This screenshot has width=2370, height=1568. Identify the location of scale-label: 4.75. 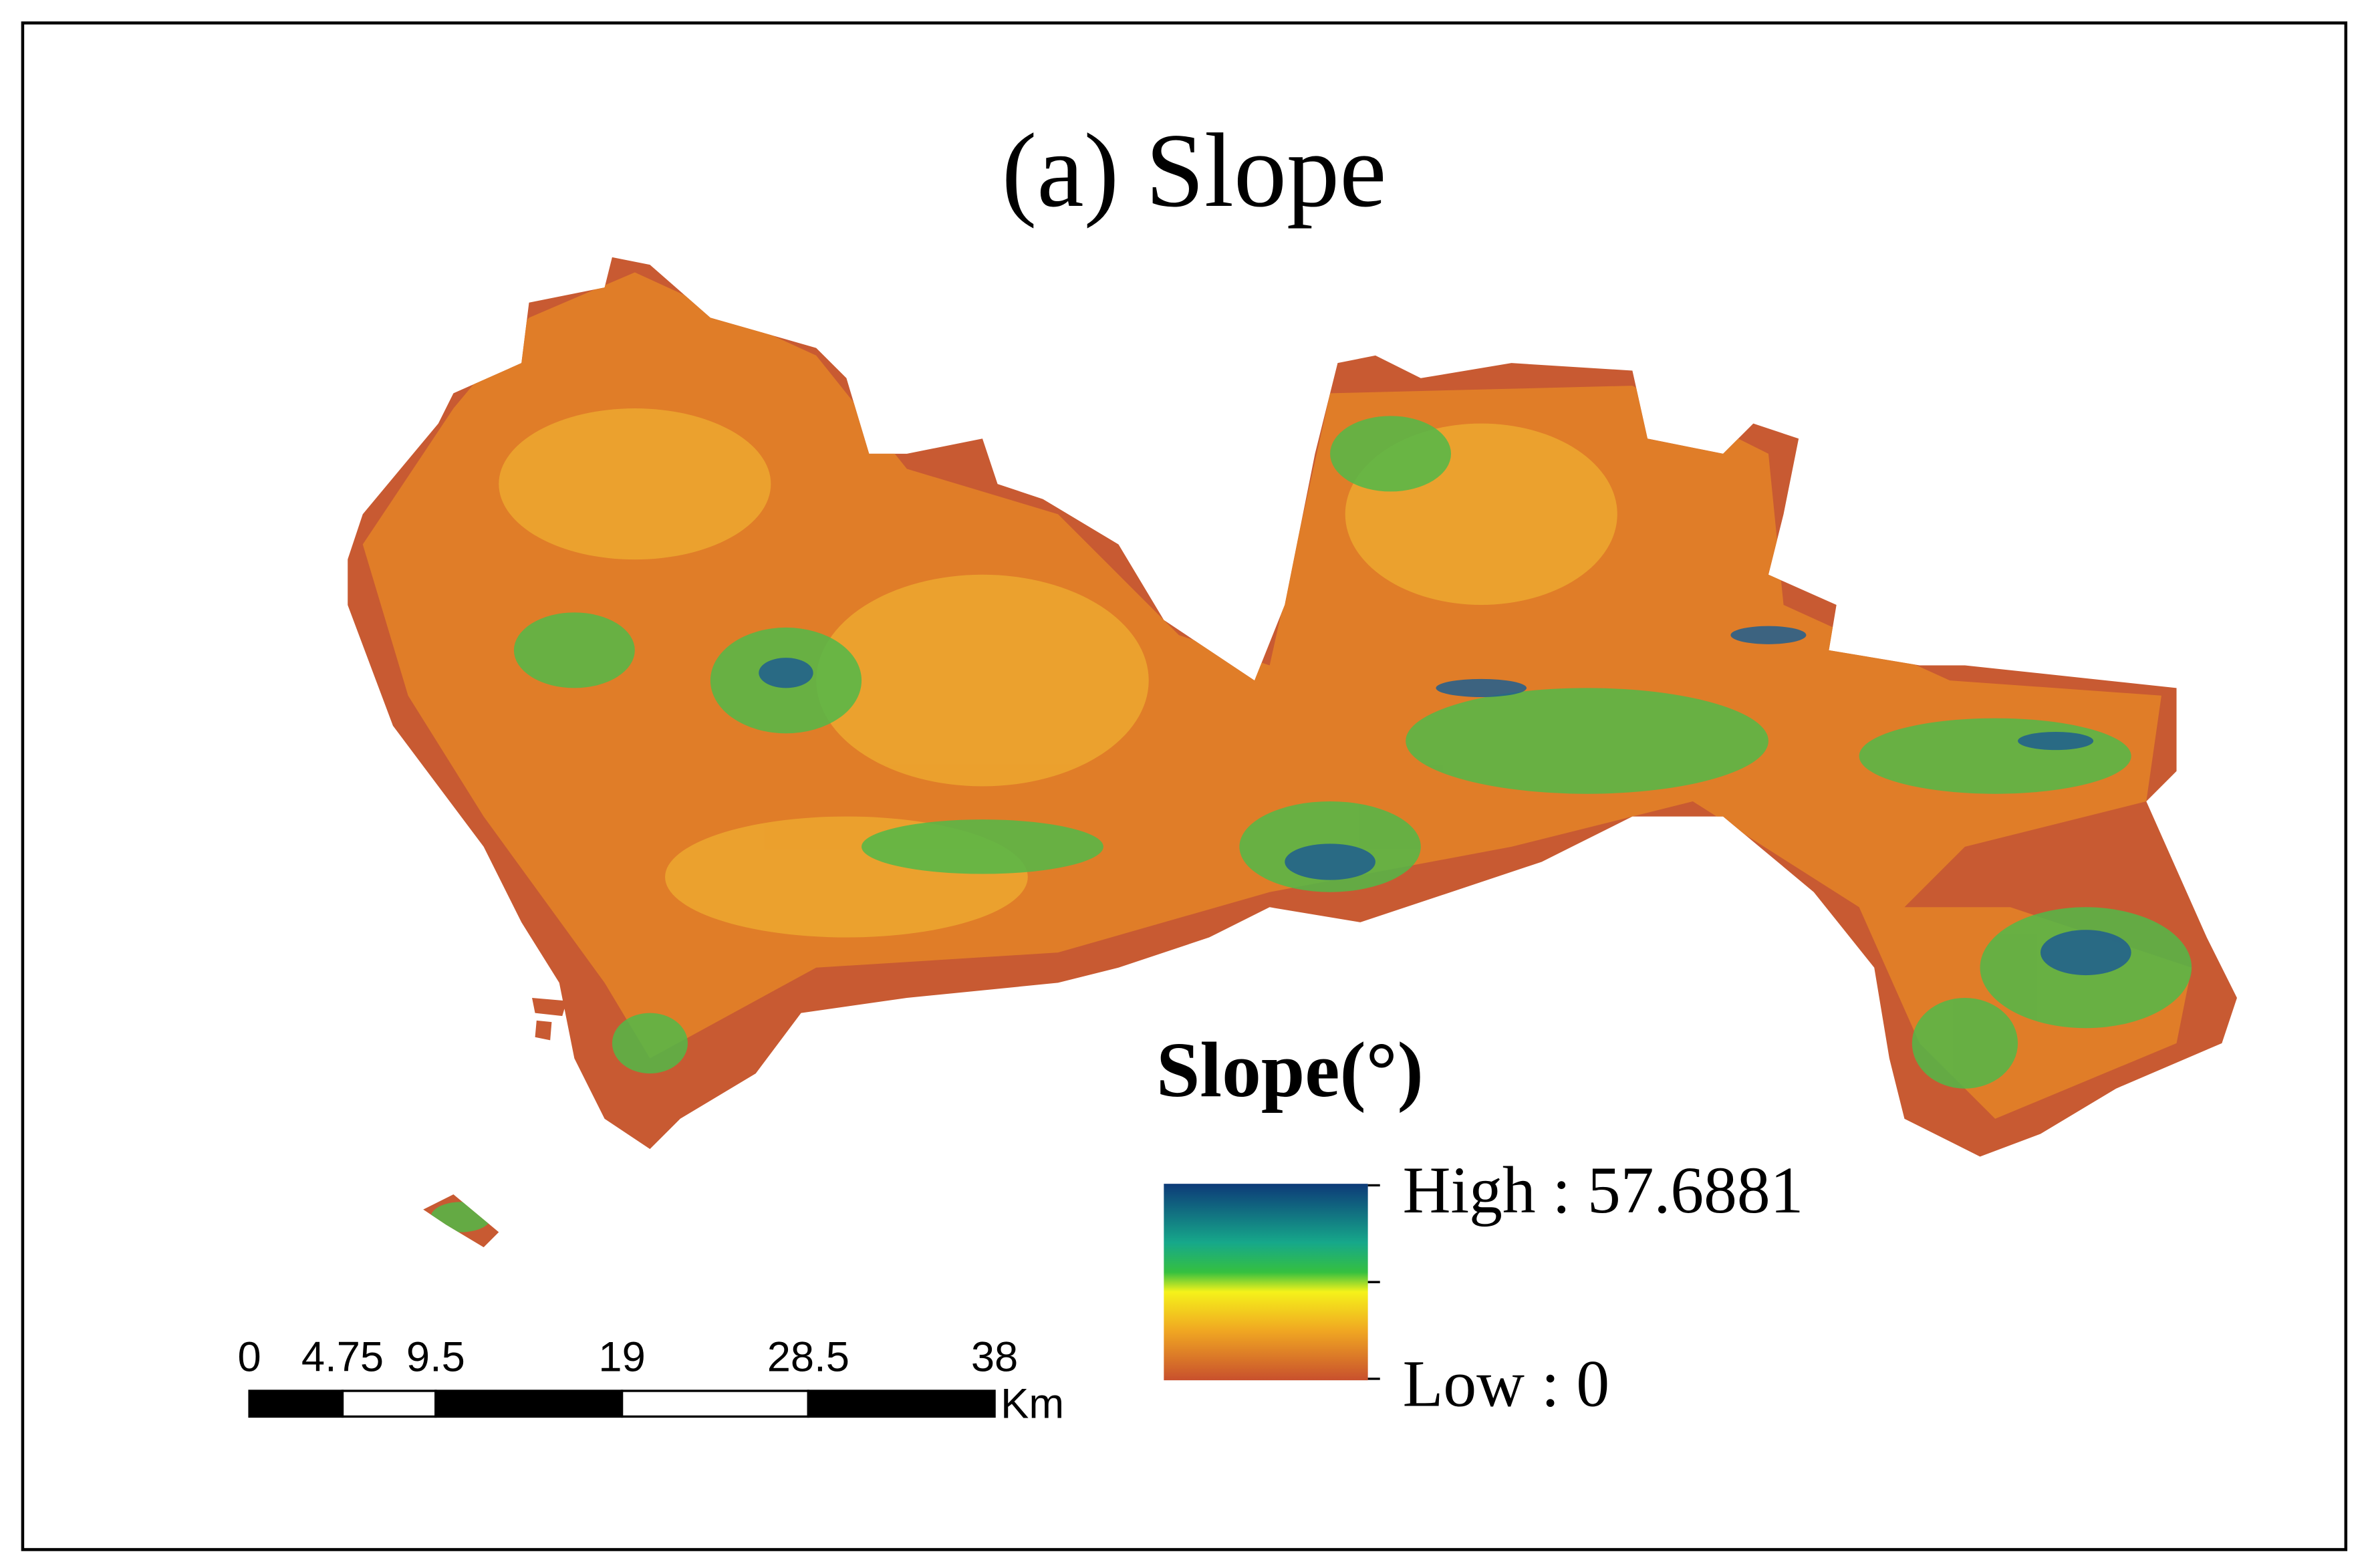
(342, 1357).